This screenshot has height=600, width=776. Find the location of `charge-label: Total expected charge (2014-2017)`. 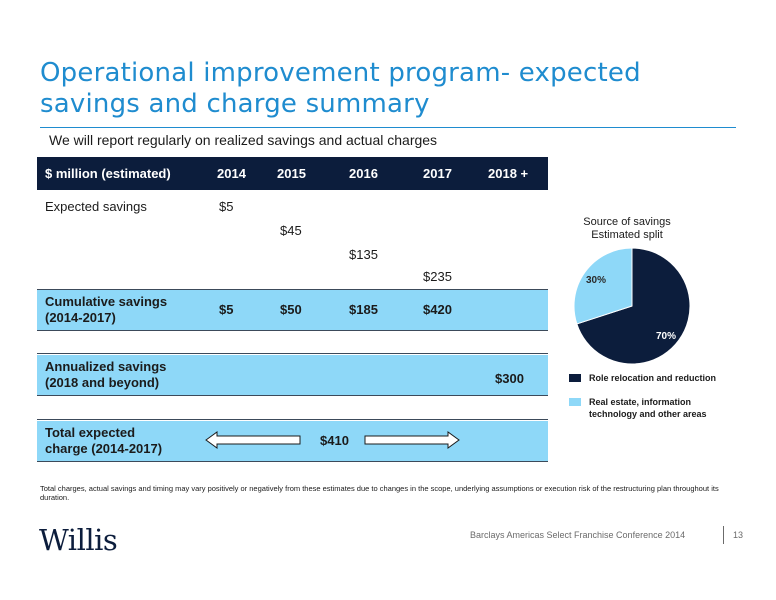

charge-label: Total expected charge (2014-2017) is located at coordinates (104, 440).